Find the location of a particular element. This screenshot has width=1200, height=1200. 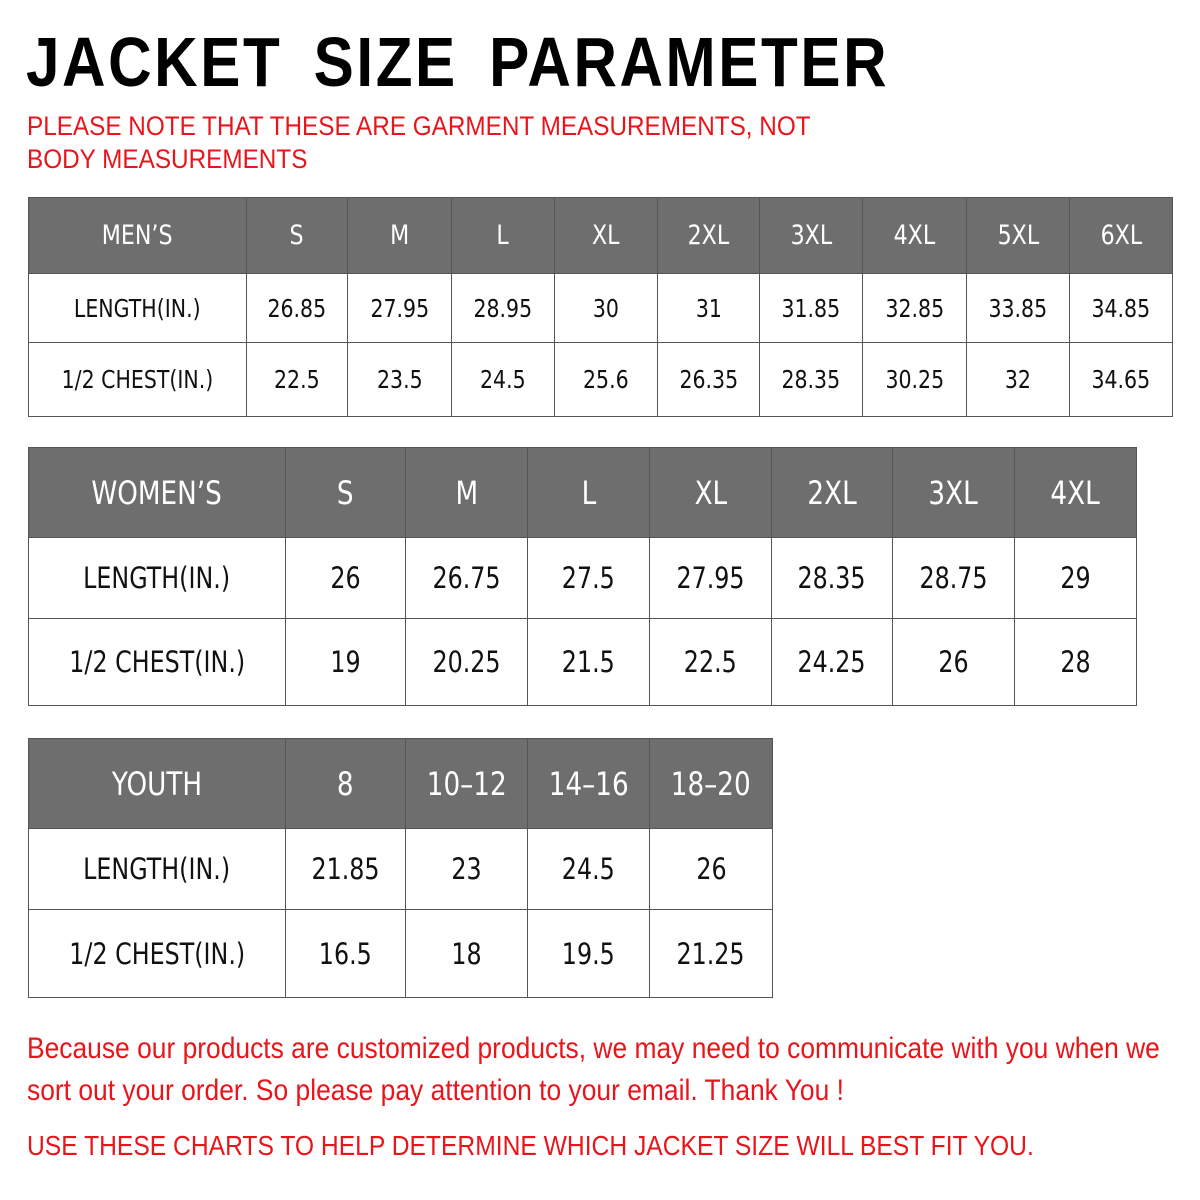

cell-text: 23 is located at coordinates (466, 869).